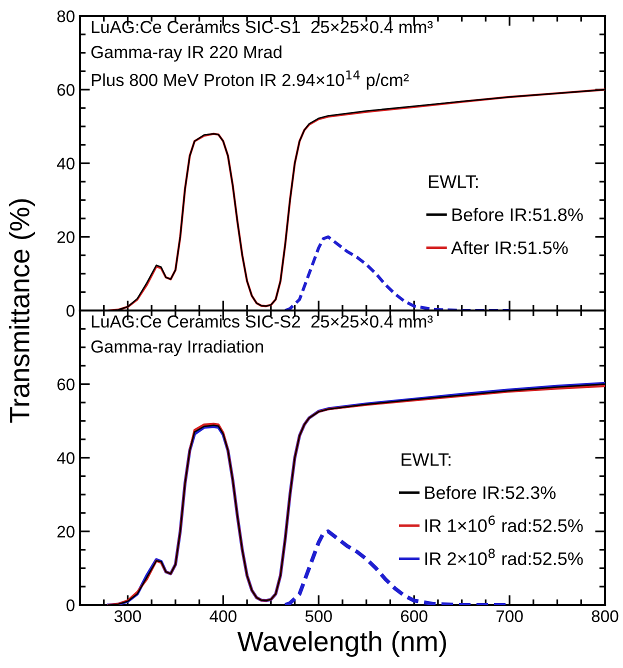  What do you see at coordinates (186, 53) in the screenshot?
I see `annotation: Gamma-ray IR 220 Mrad` at bounding box center [186, 53].